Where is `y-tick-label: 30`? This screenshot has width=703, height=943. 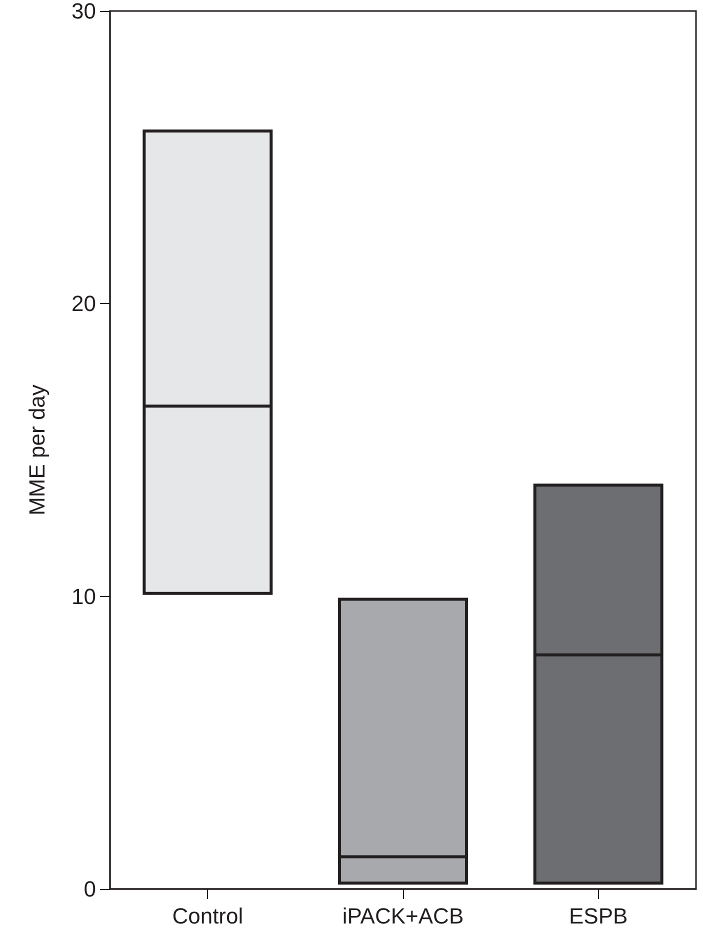
y-tick-label: 30 is located at coordinates (84, 12).